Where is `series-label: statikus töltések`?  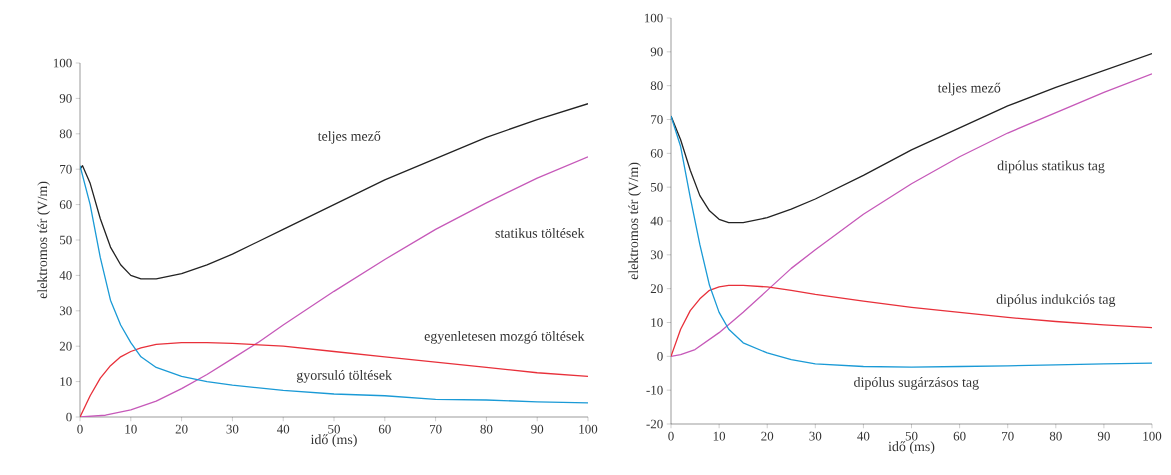 series-label: statikus töltések is located at coordinates (540, 233).